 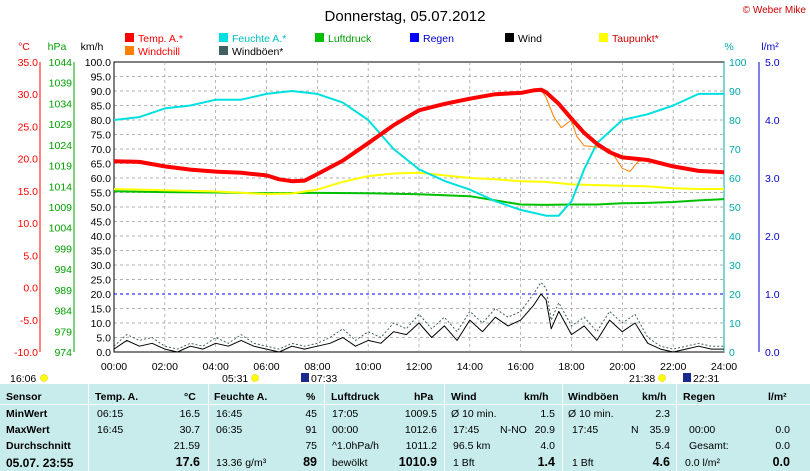 I want to click on rain-rate: 0.0 l/m², so click(x=703, y=463).